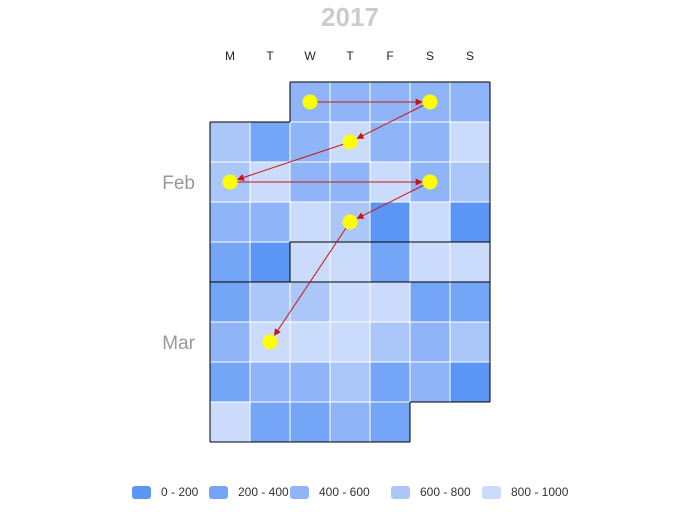 Image resolution: width=700 pixels, height=525 pixels. I want to click on legend-label: 400 - 600, so click(344, 492).